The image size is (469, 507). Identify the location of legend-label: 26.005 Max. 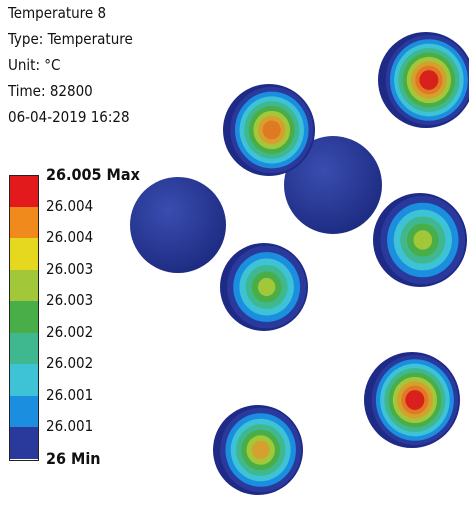
(93, 174).